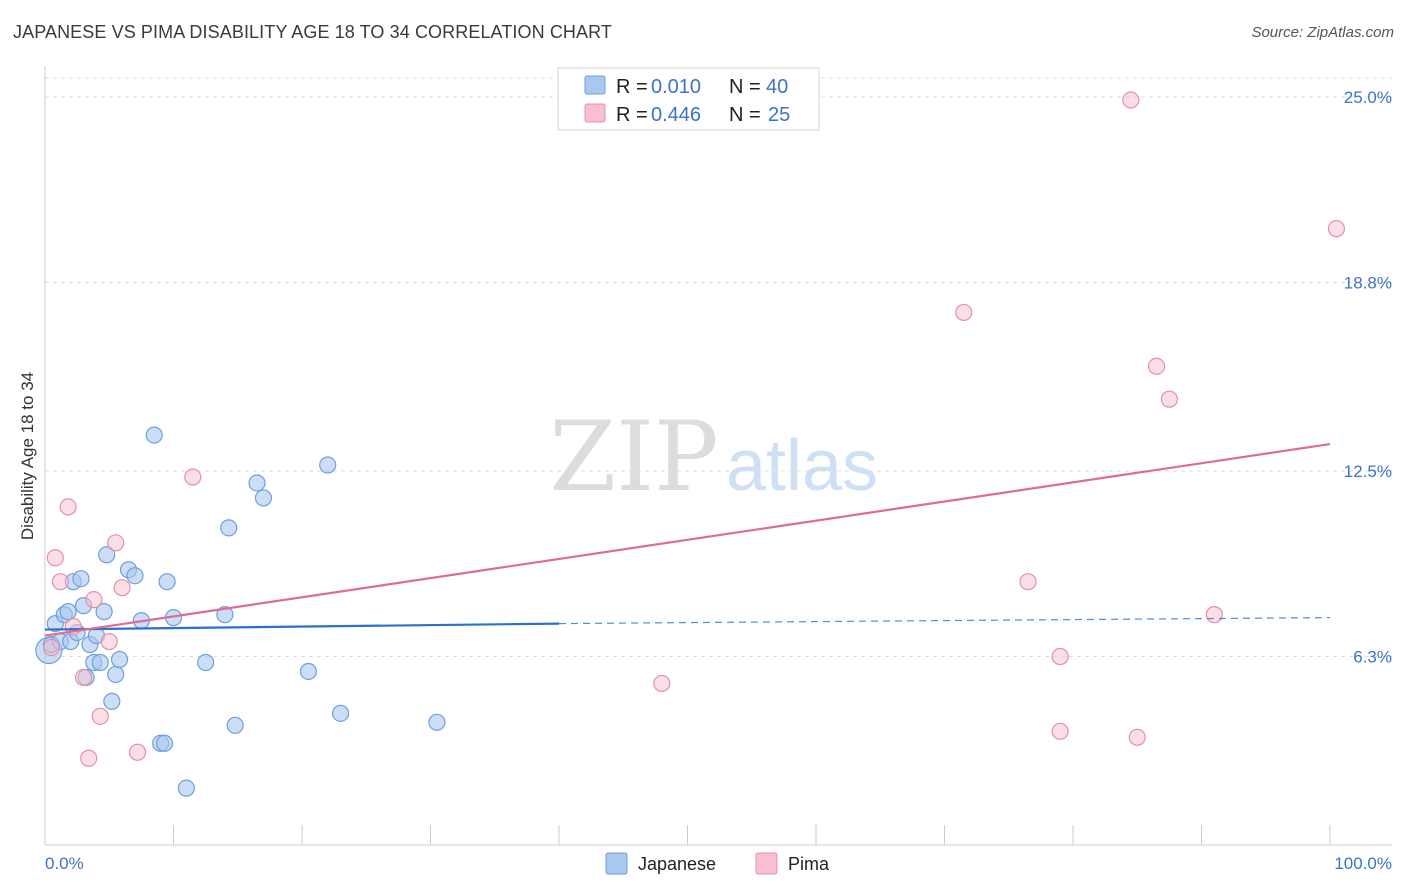  I want to click on bottom-legend-swatch-pima, so click(766, 863).